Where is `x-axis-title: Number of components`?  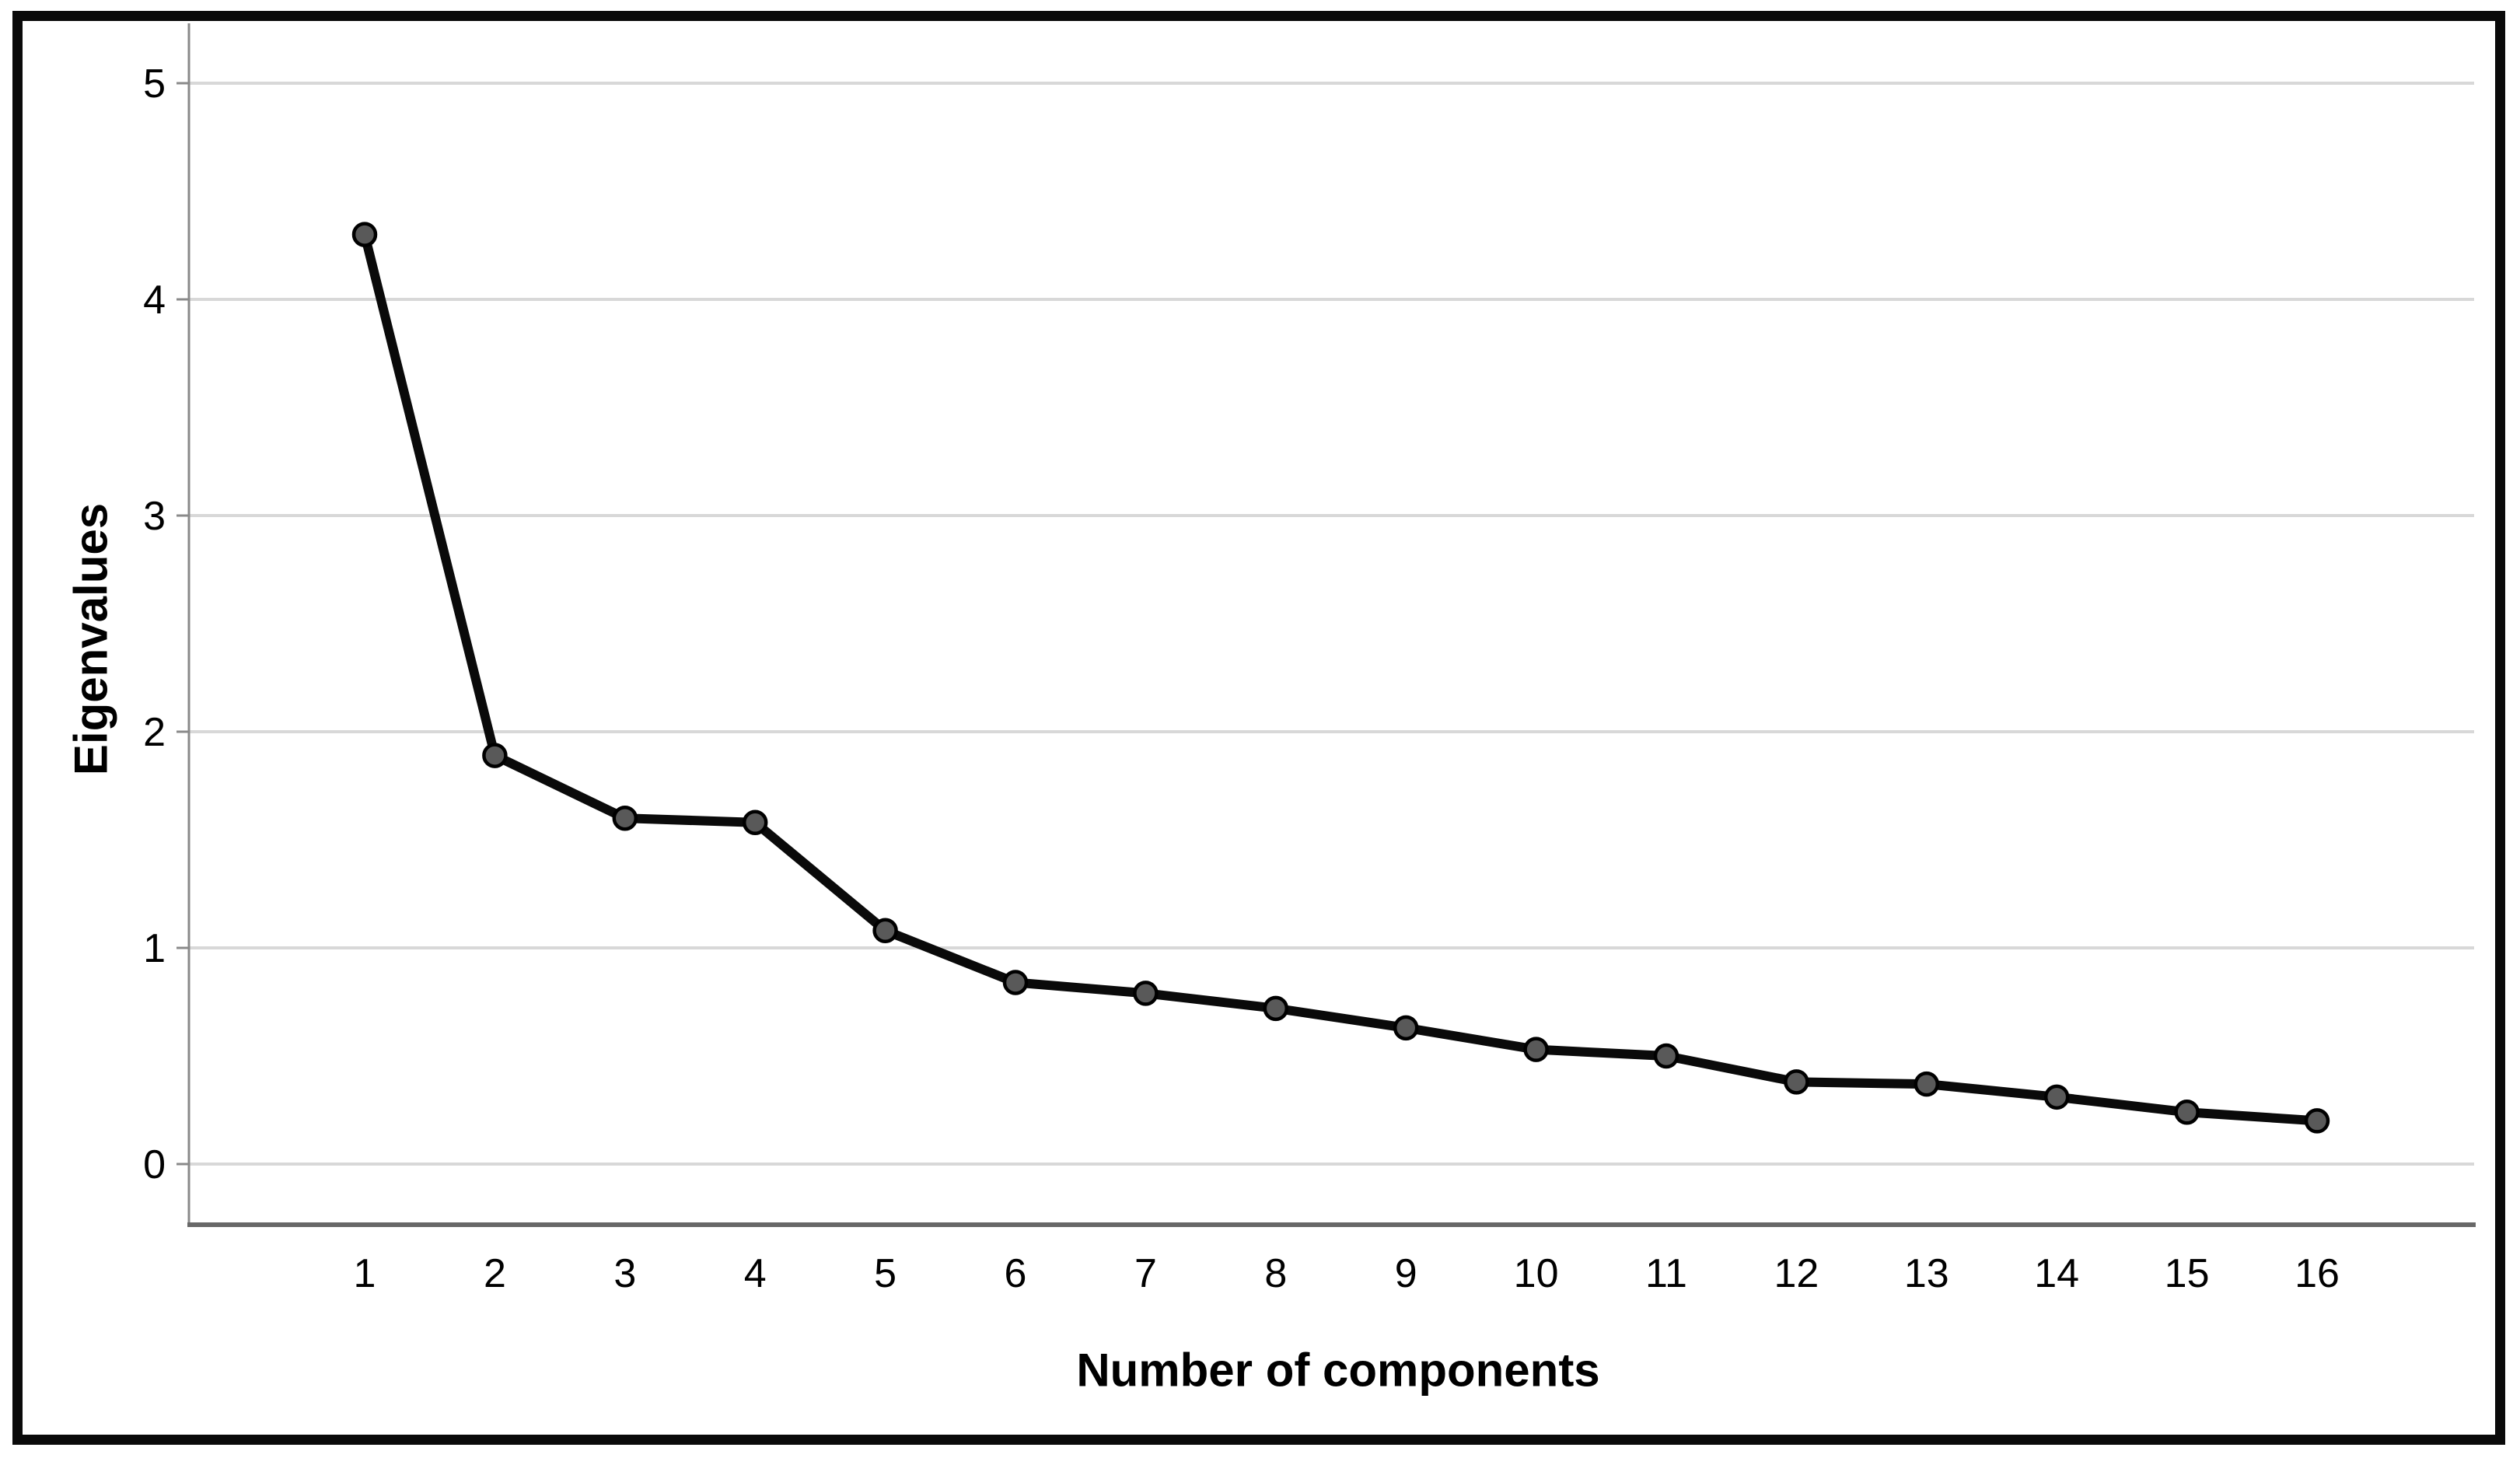
x-axis-title: Number of components is located at coordinates (1338, 1370).